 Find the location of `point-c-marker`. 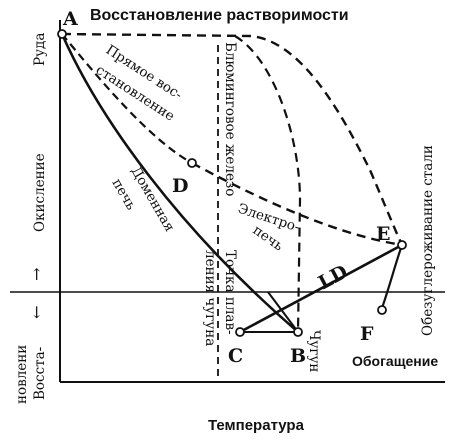

point-c-marker is located at coordinates (240, 332).